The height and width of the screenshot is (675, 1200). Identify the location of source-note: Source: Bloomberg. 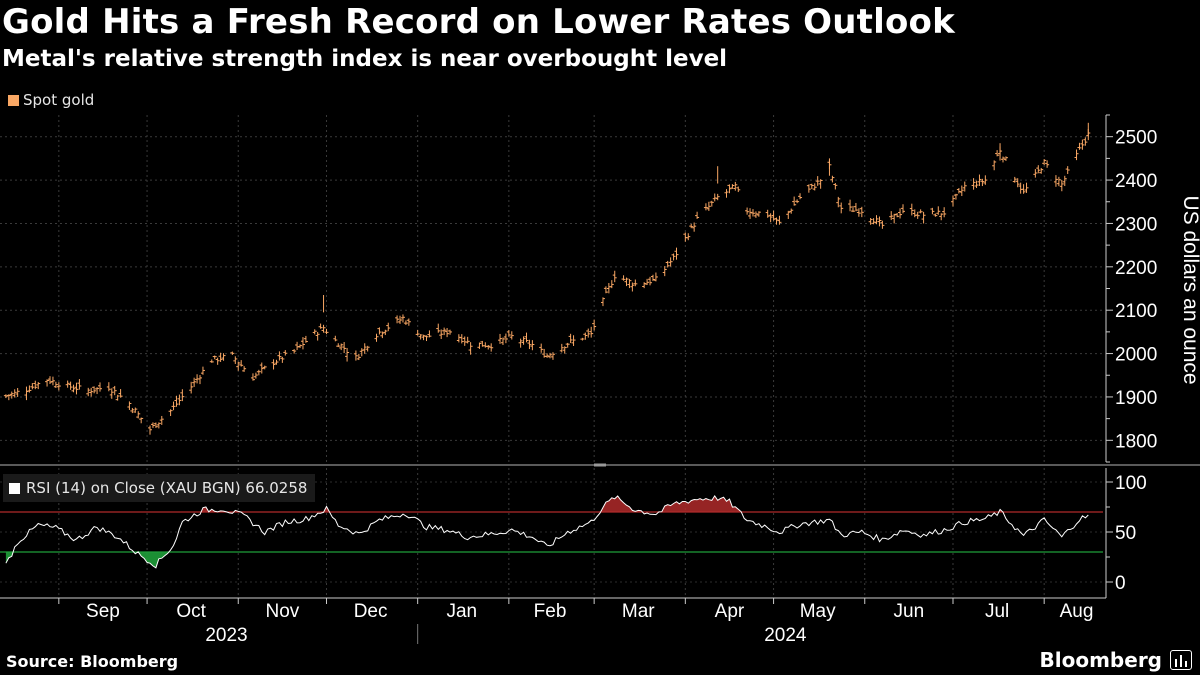
(92, 661).